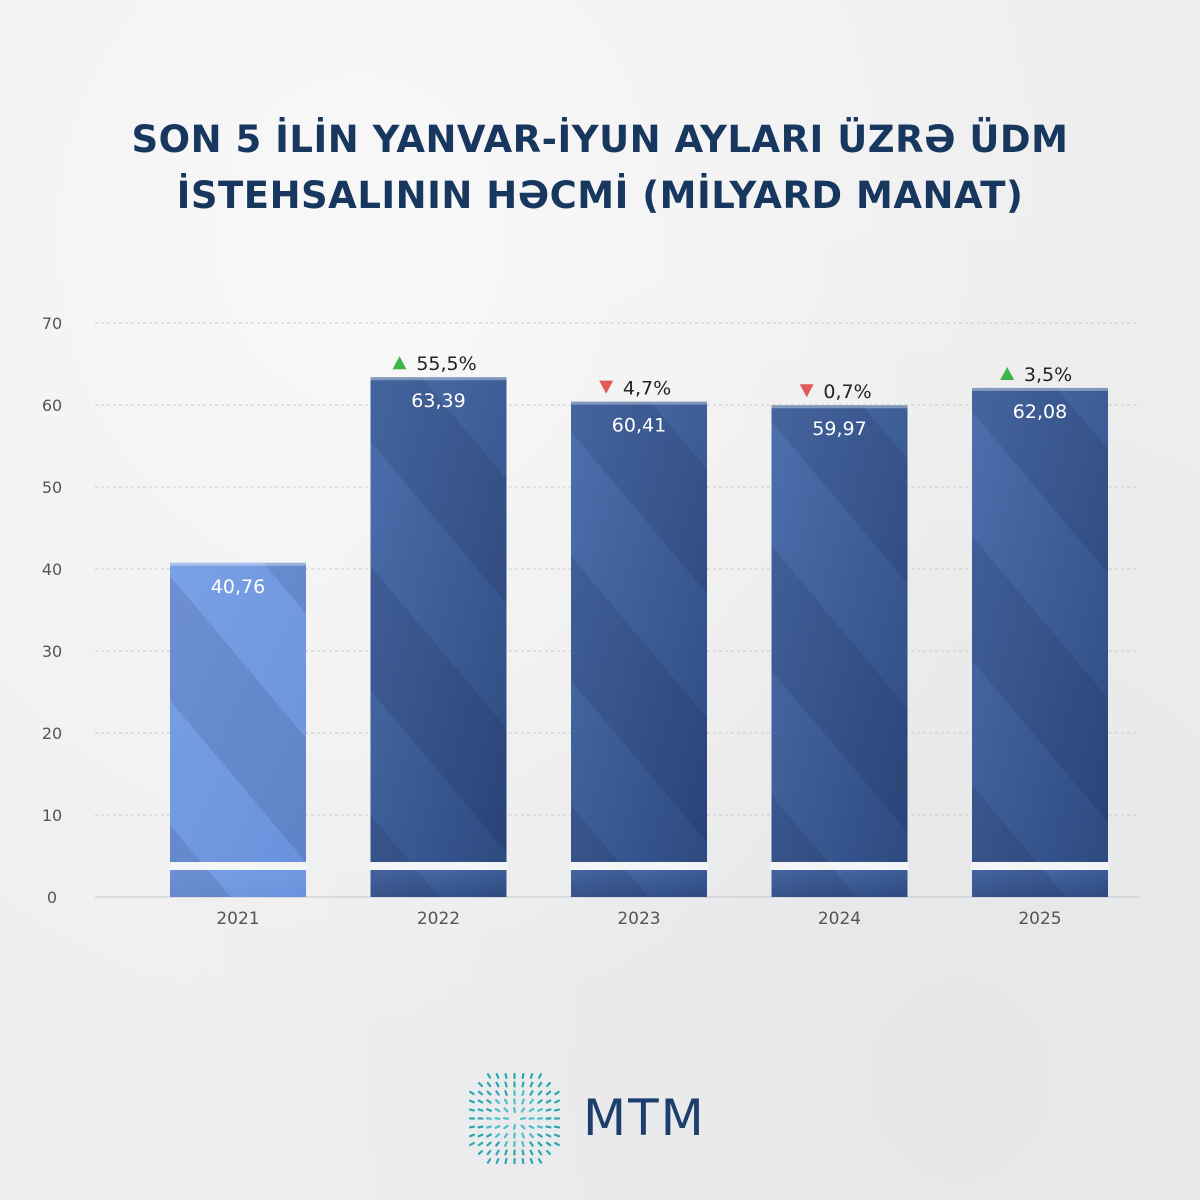  I want to click on bar-value-label: 63,39, so click(438, 401).